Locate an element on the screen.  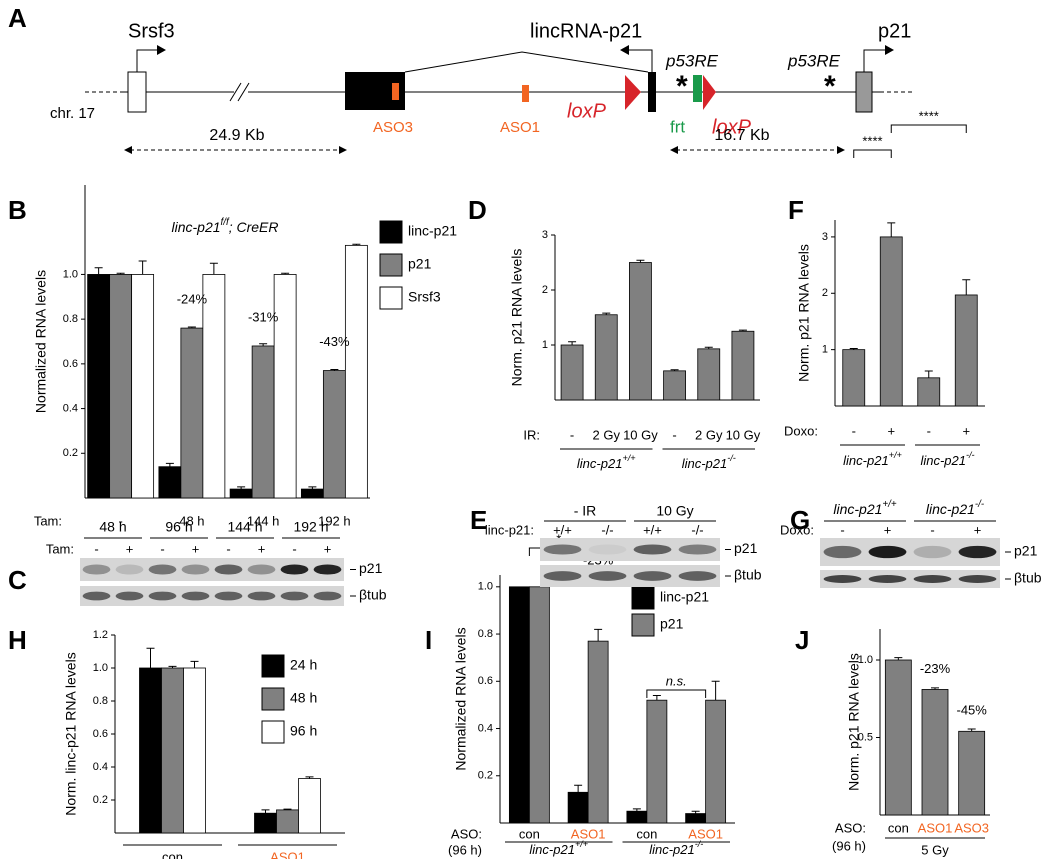
group-label: linc-p21-/- is located at coordinates (676, 848).